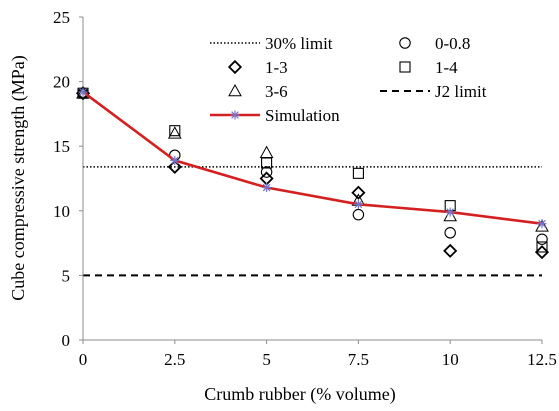  What do you see at coordinates (299, 394) in the screenshot?
I see `x-axis-title: Crumb rubber (% volume)` at bounding box center [299, 394].